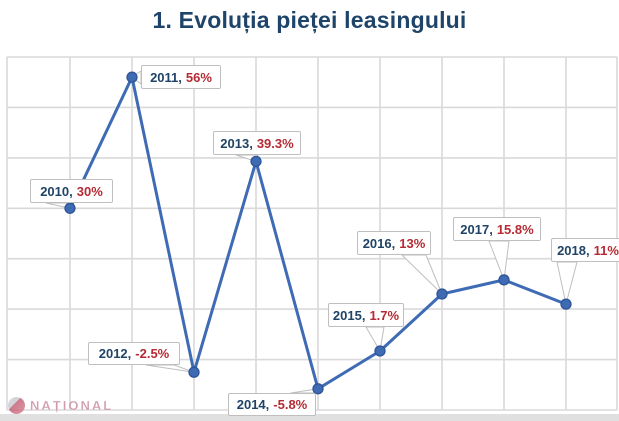 The image size is (619, 421). Describe the element at coordinates (349, 315) in the screenshot. I see `callout-year-text: 2015,` at that location.